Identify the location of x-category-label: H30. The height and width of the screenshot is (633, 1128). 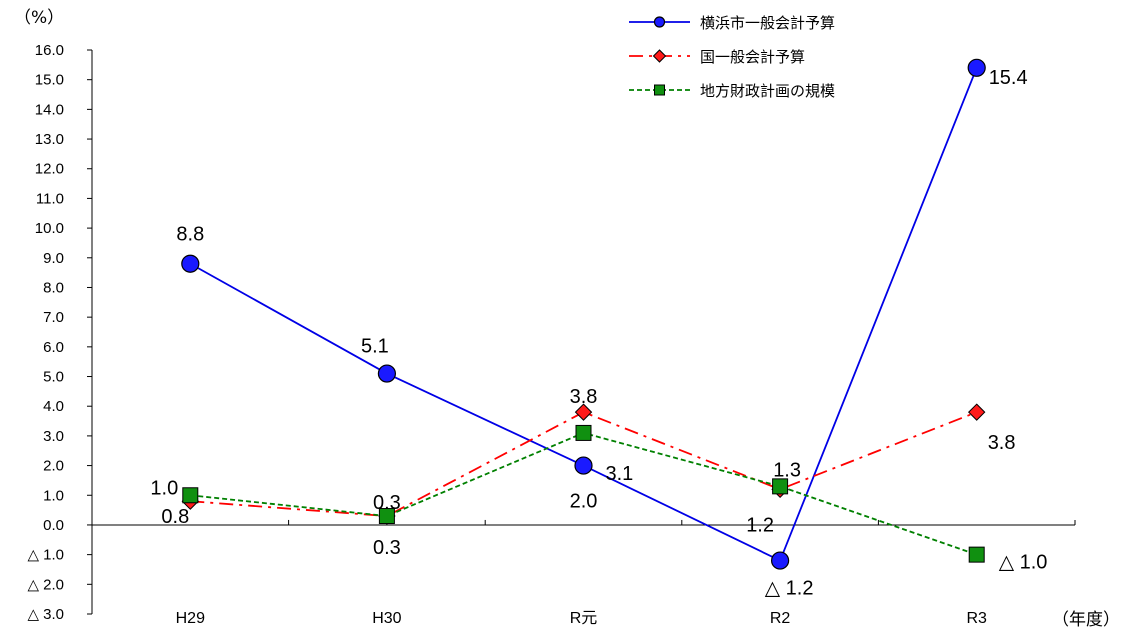
(386, 618).